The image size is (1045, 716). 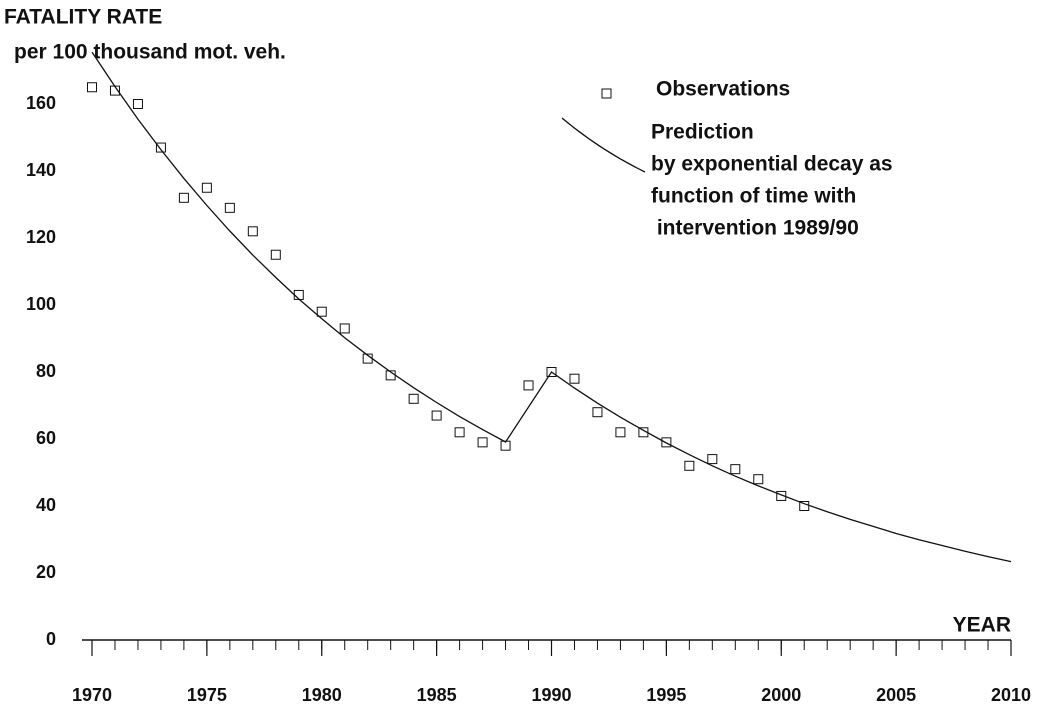 I want to click on x-tick-label: 1990, so click(x=551, y=695).